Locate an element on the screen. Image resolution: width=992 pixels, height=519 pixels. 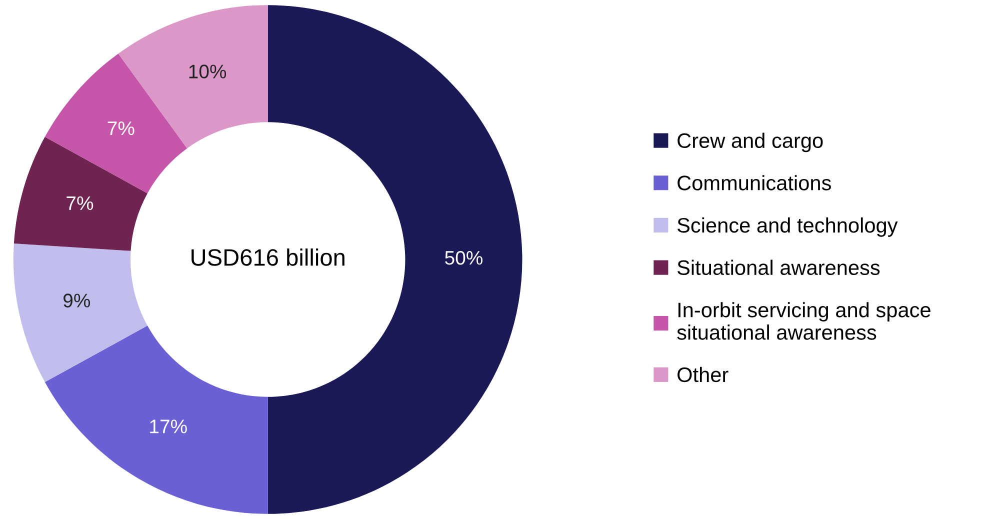
legend-label: Situational awareness is located at coordinates (778, 268).